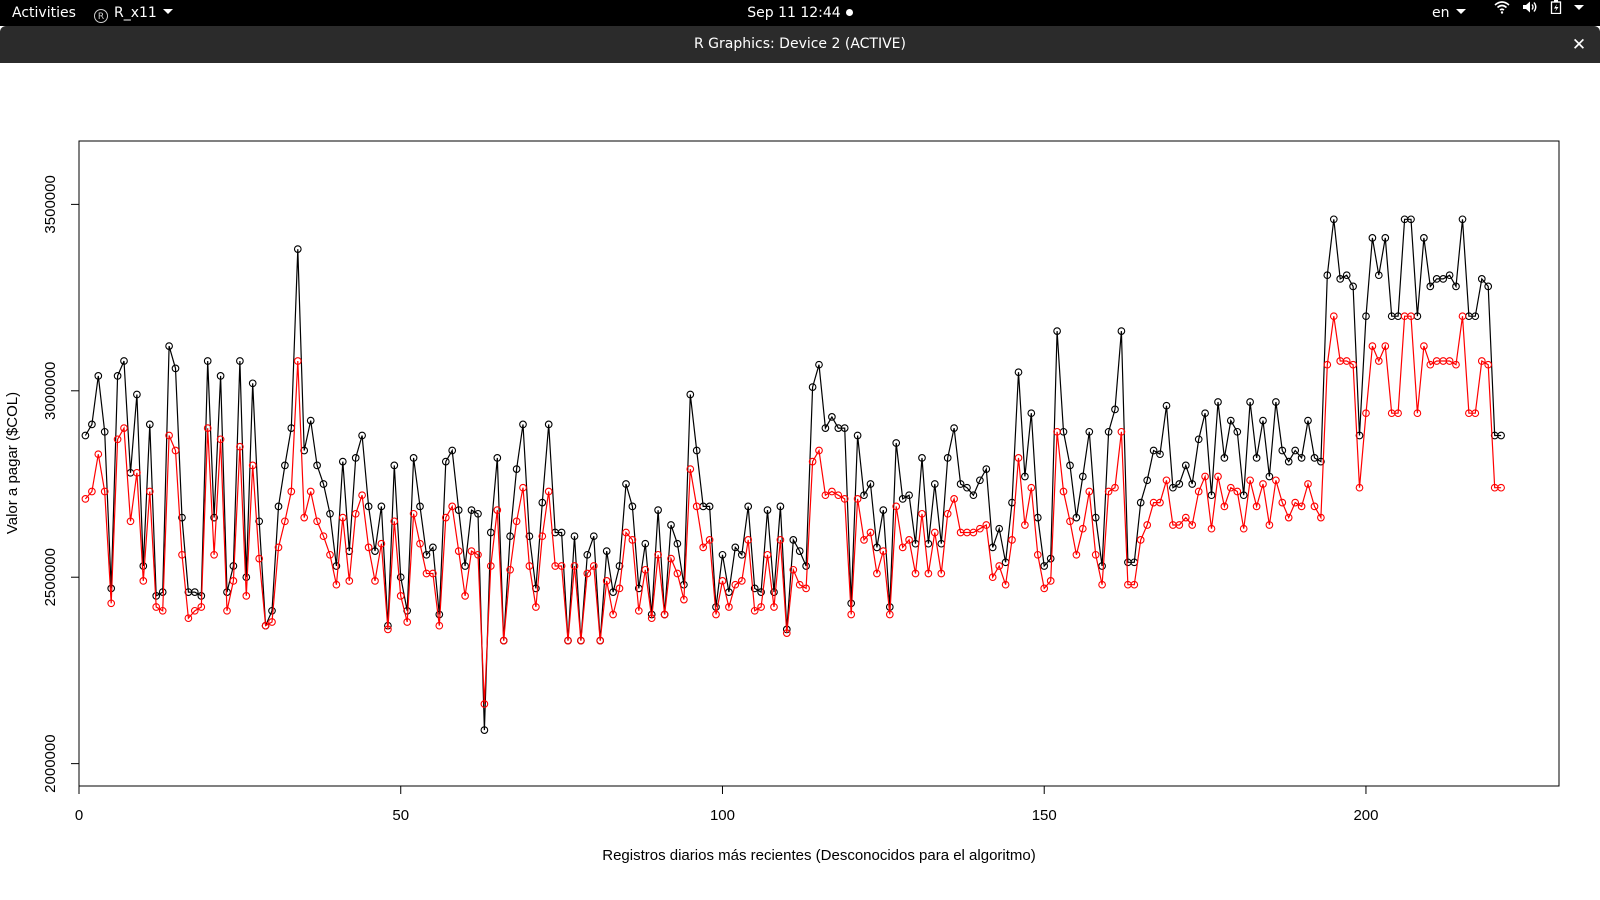 Image resolution: width=1600 pixels, height=900 pixels. What do you see at coordinates (133, 13) in the screenshot?
I see `app-menu: R R_x11` at bounding box center [133, 13].